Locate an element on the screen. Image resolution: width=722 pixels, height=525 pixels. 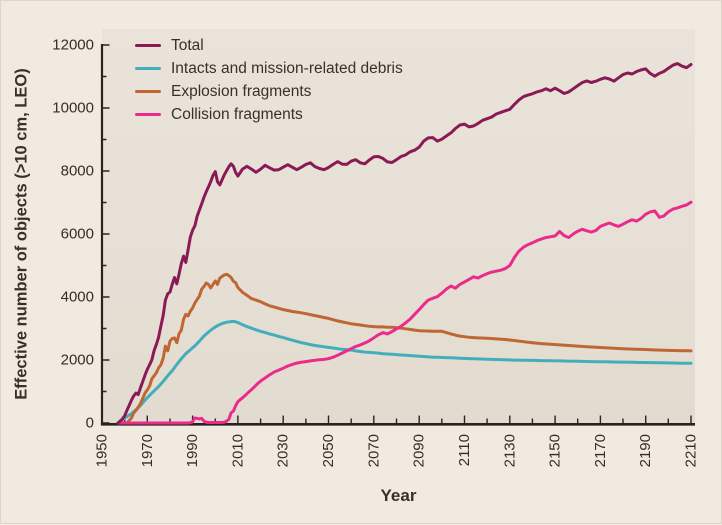
legend-item-total: Total is located at coordinates (269, 45).